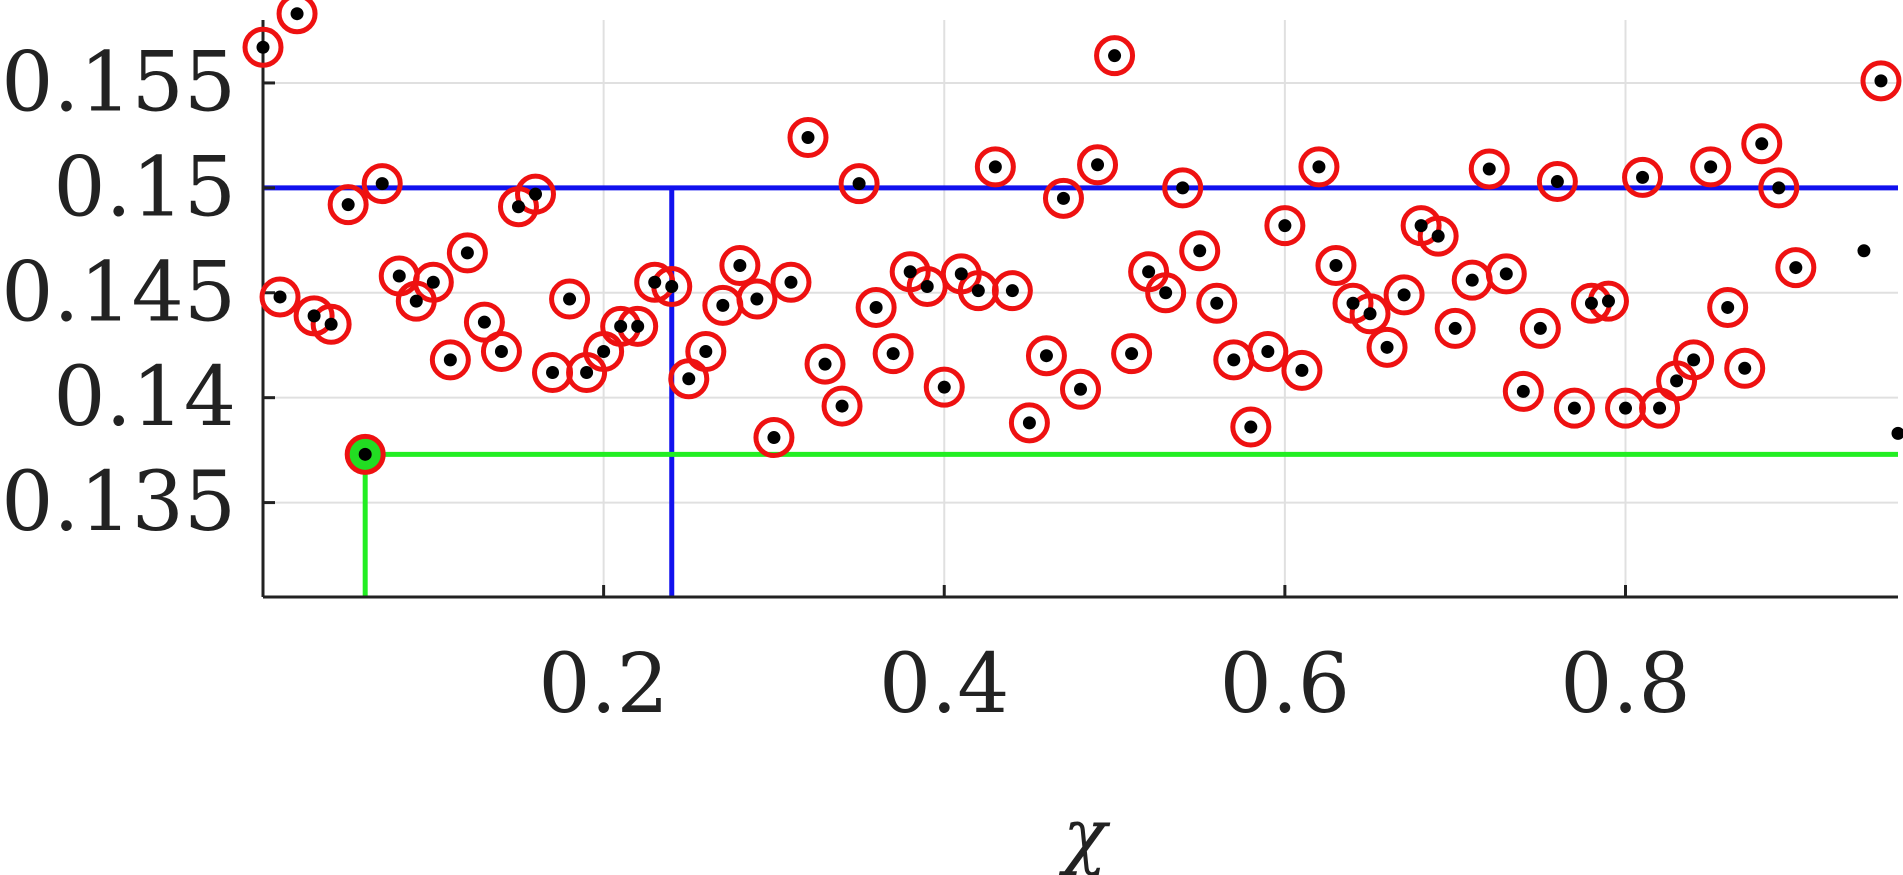 The image size is (1903, 875). What do you see at coordinates (365, 454) in the screenshot?
I see `highlight-data-point` at bounding box center [365, 454].